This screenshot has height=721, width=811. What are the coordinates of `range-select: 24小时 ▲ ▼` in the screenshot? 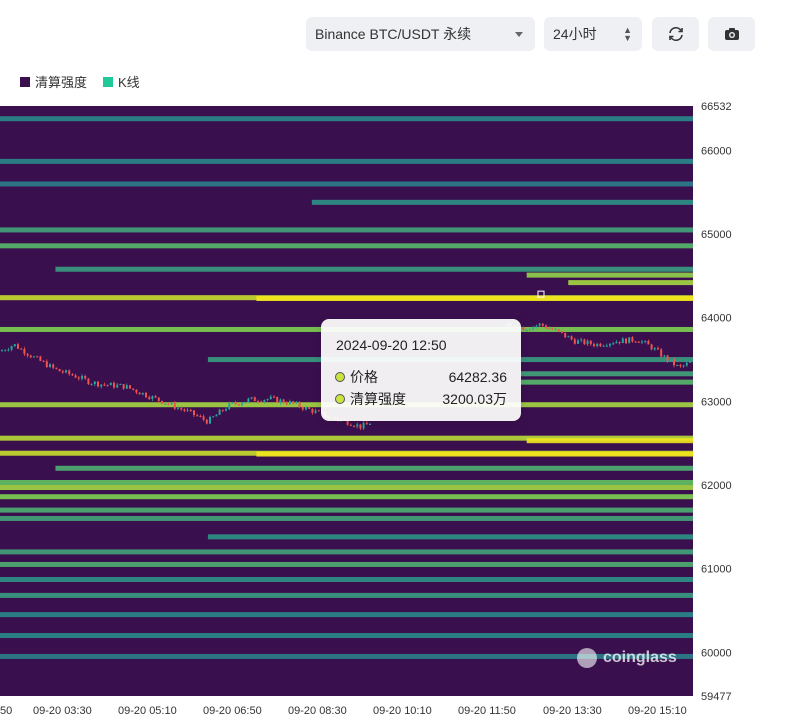 It's located at (593, 34).